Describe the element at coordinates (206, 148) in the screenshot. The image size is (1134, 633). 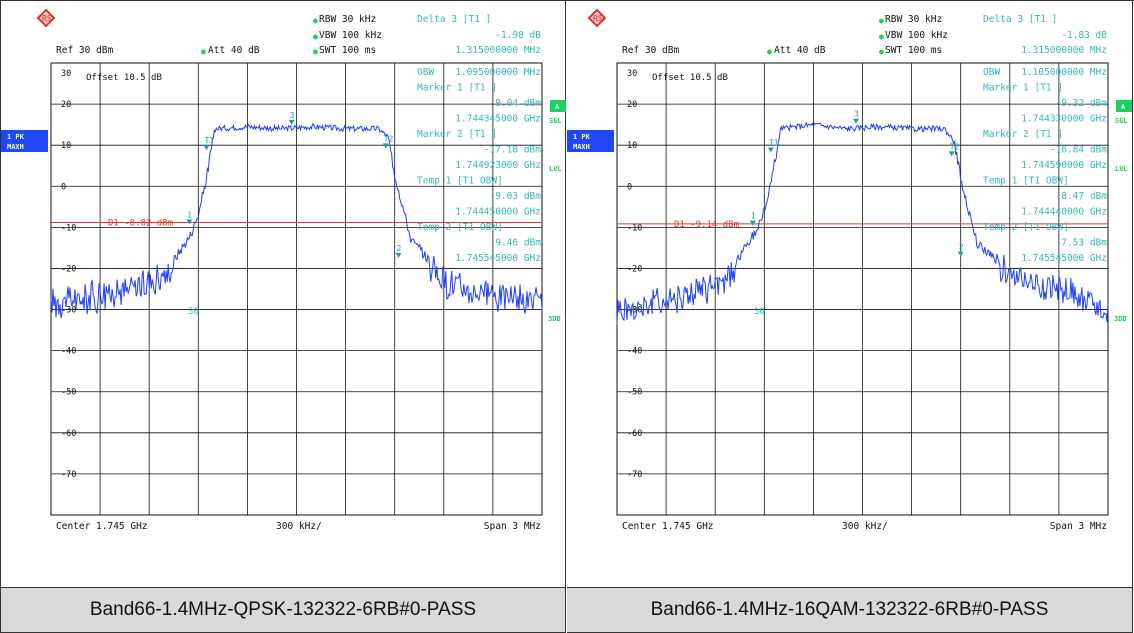
I see `marker-T1` at that location.